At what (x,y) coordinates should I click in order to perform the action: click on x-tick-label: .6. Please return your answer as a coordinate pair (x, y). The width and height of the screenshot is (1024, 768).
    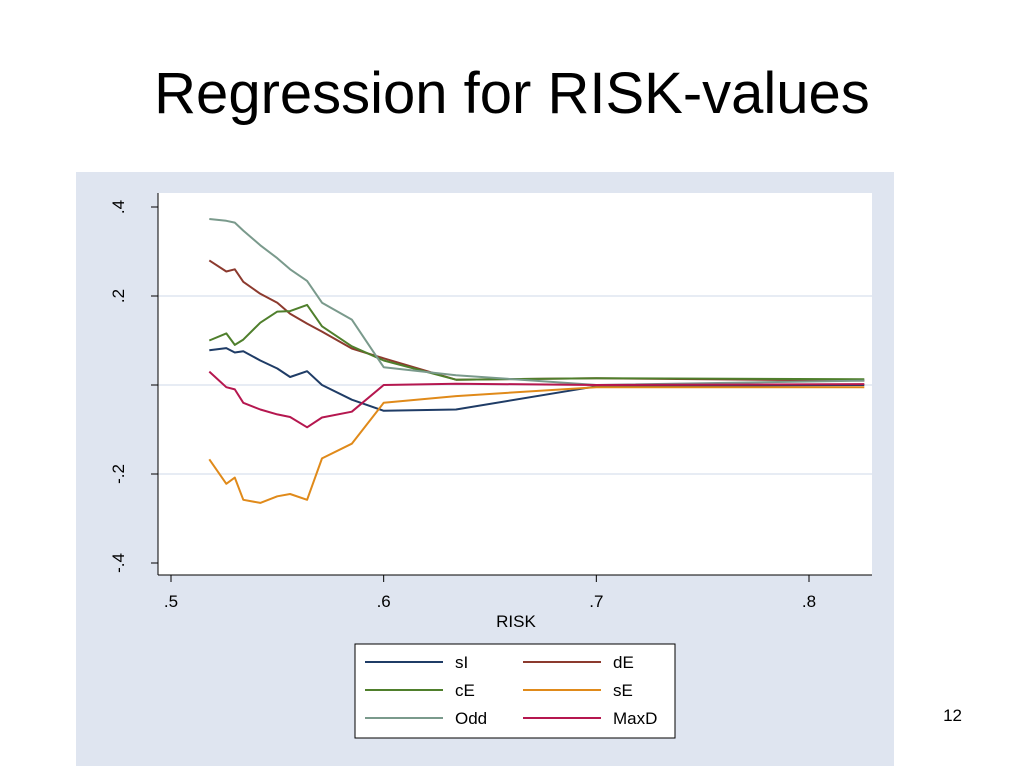
    Looking at the image, I should click on (384, 601).